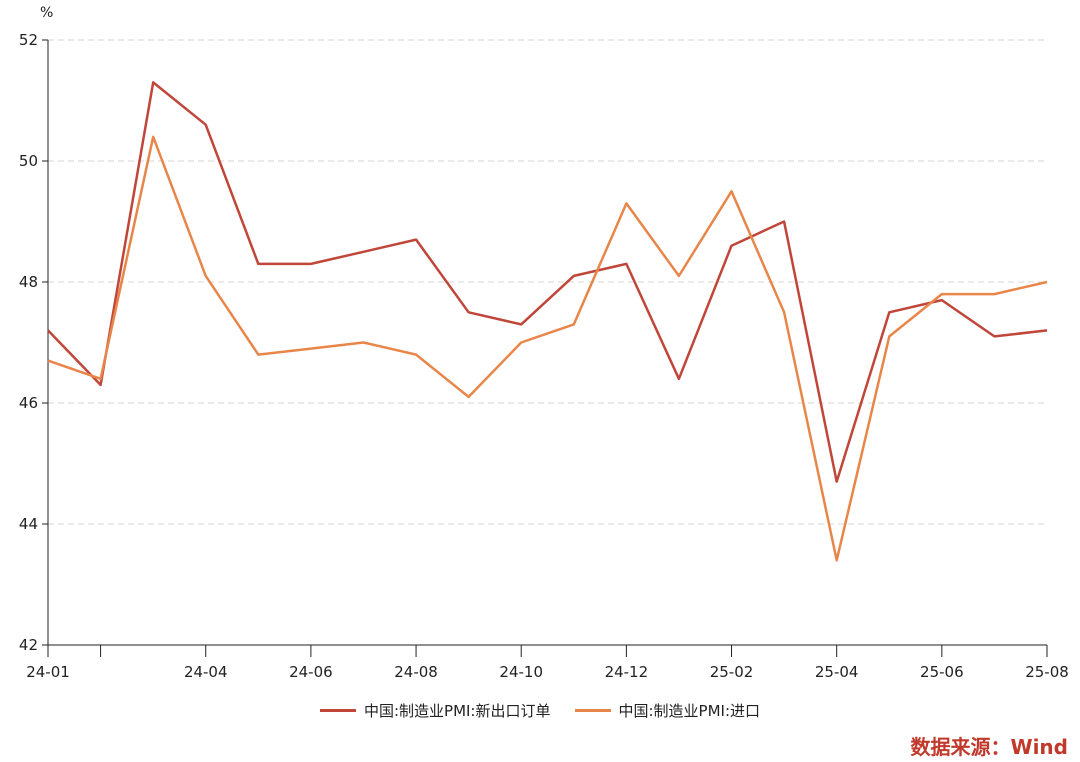 The width and height of the screenshot is (1080, 762). Describe the element at coordinates (627, 672) in the screenshot. I see `x-tick-label-24-12: 24-12` at that location.